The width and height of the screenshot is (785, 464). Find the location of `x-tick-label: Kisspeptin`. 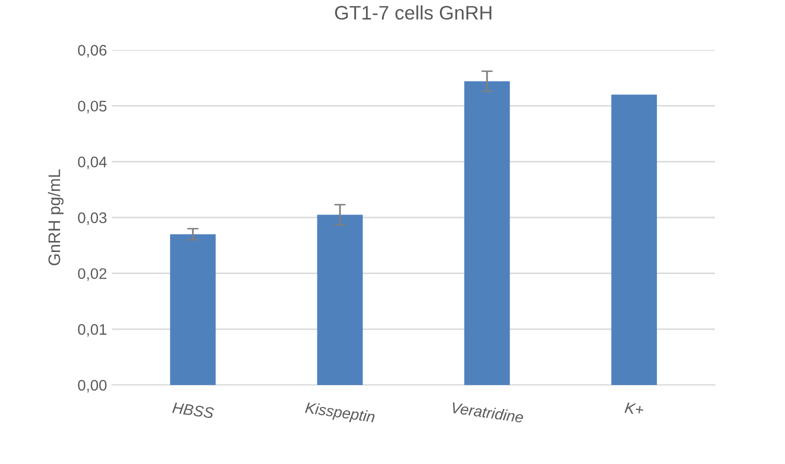

x-tick-label: Kisspeptin is located at coordinates (340, 414).